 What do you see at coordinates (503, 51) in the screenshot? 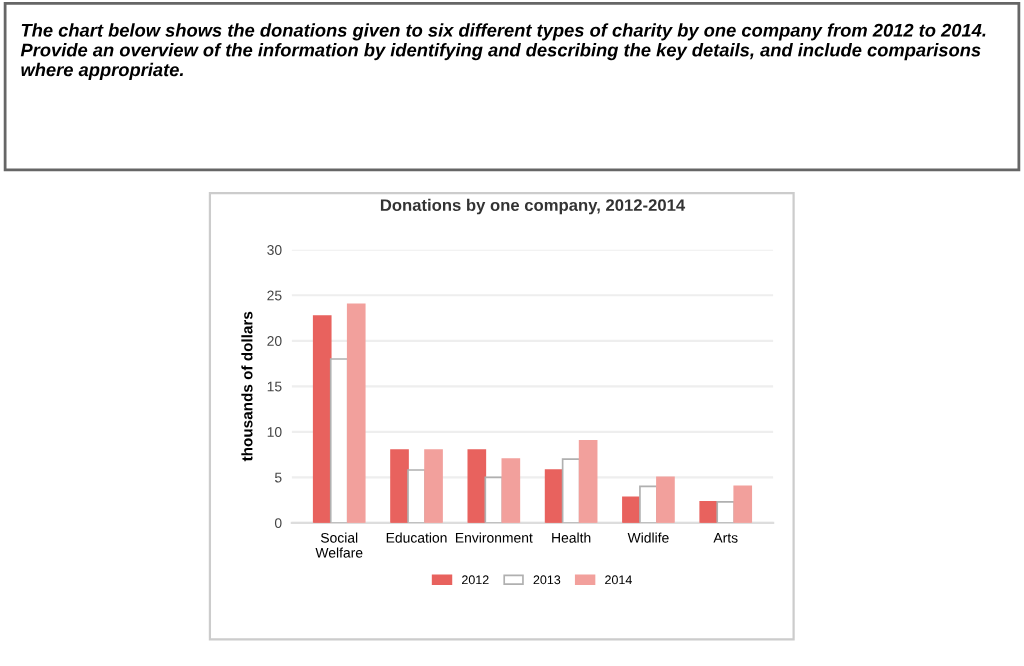
I see `text: The chart below shows the donations given to six different types of charity by one company from 2012 to 2014. Provide an overview of the information by identifying and describing the key details, and include comparisons where appropriate.` at bounding box center [503, 51].